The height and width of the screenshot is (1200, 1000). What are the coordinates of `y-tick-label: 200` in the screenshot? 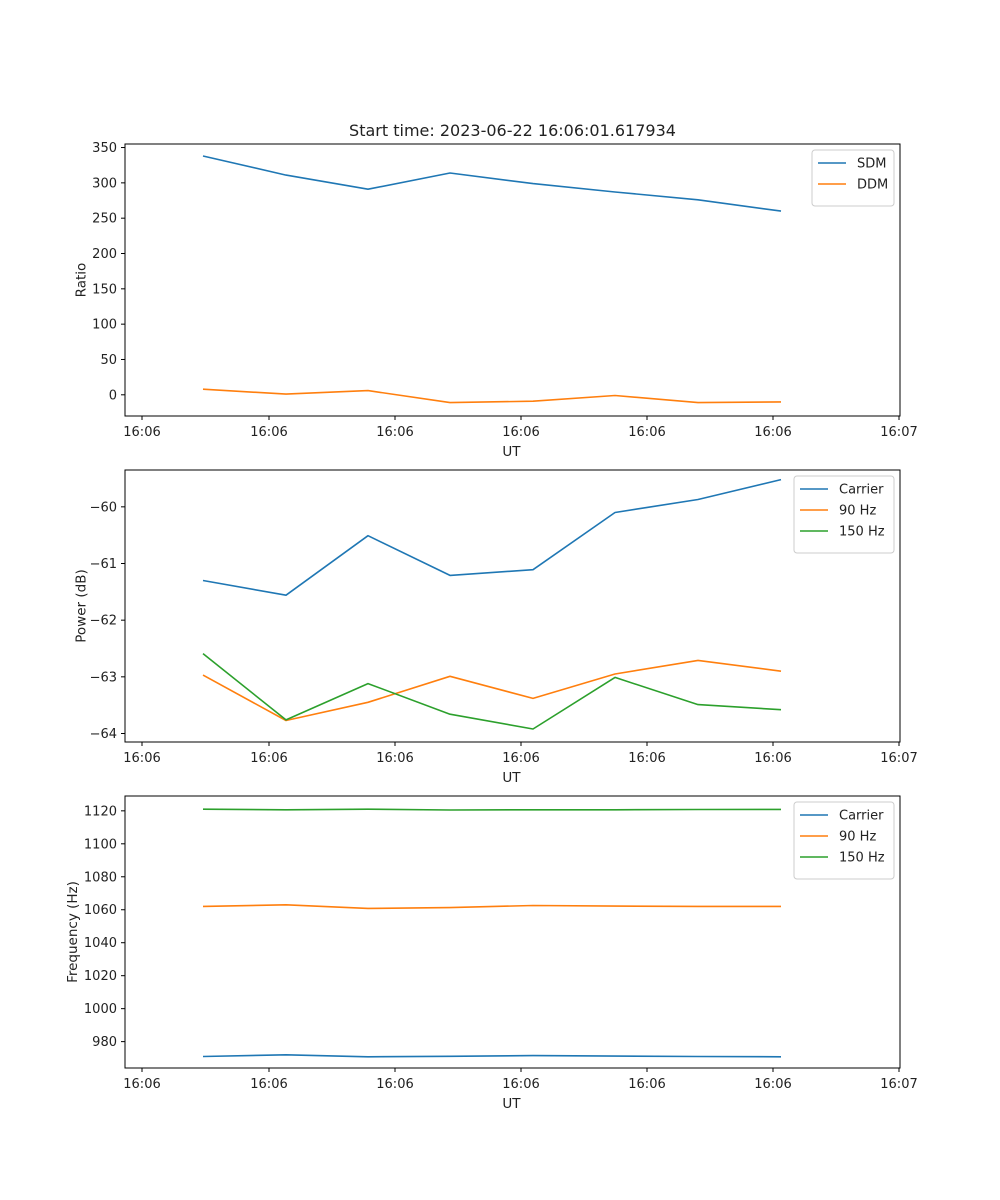 It's located at (104, 254).